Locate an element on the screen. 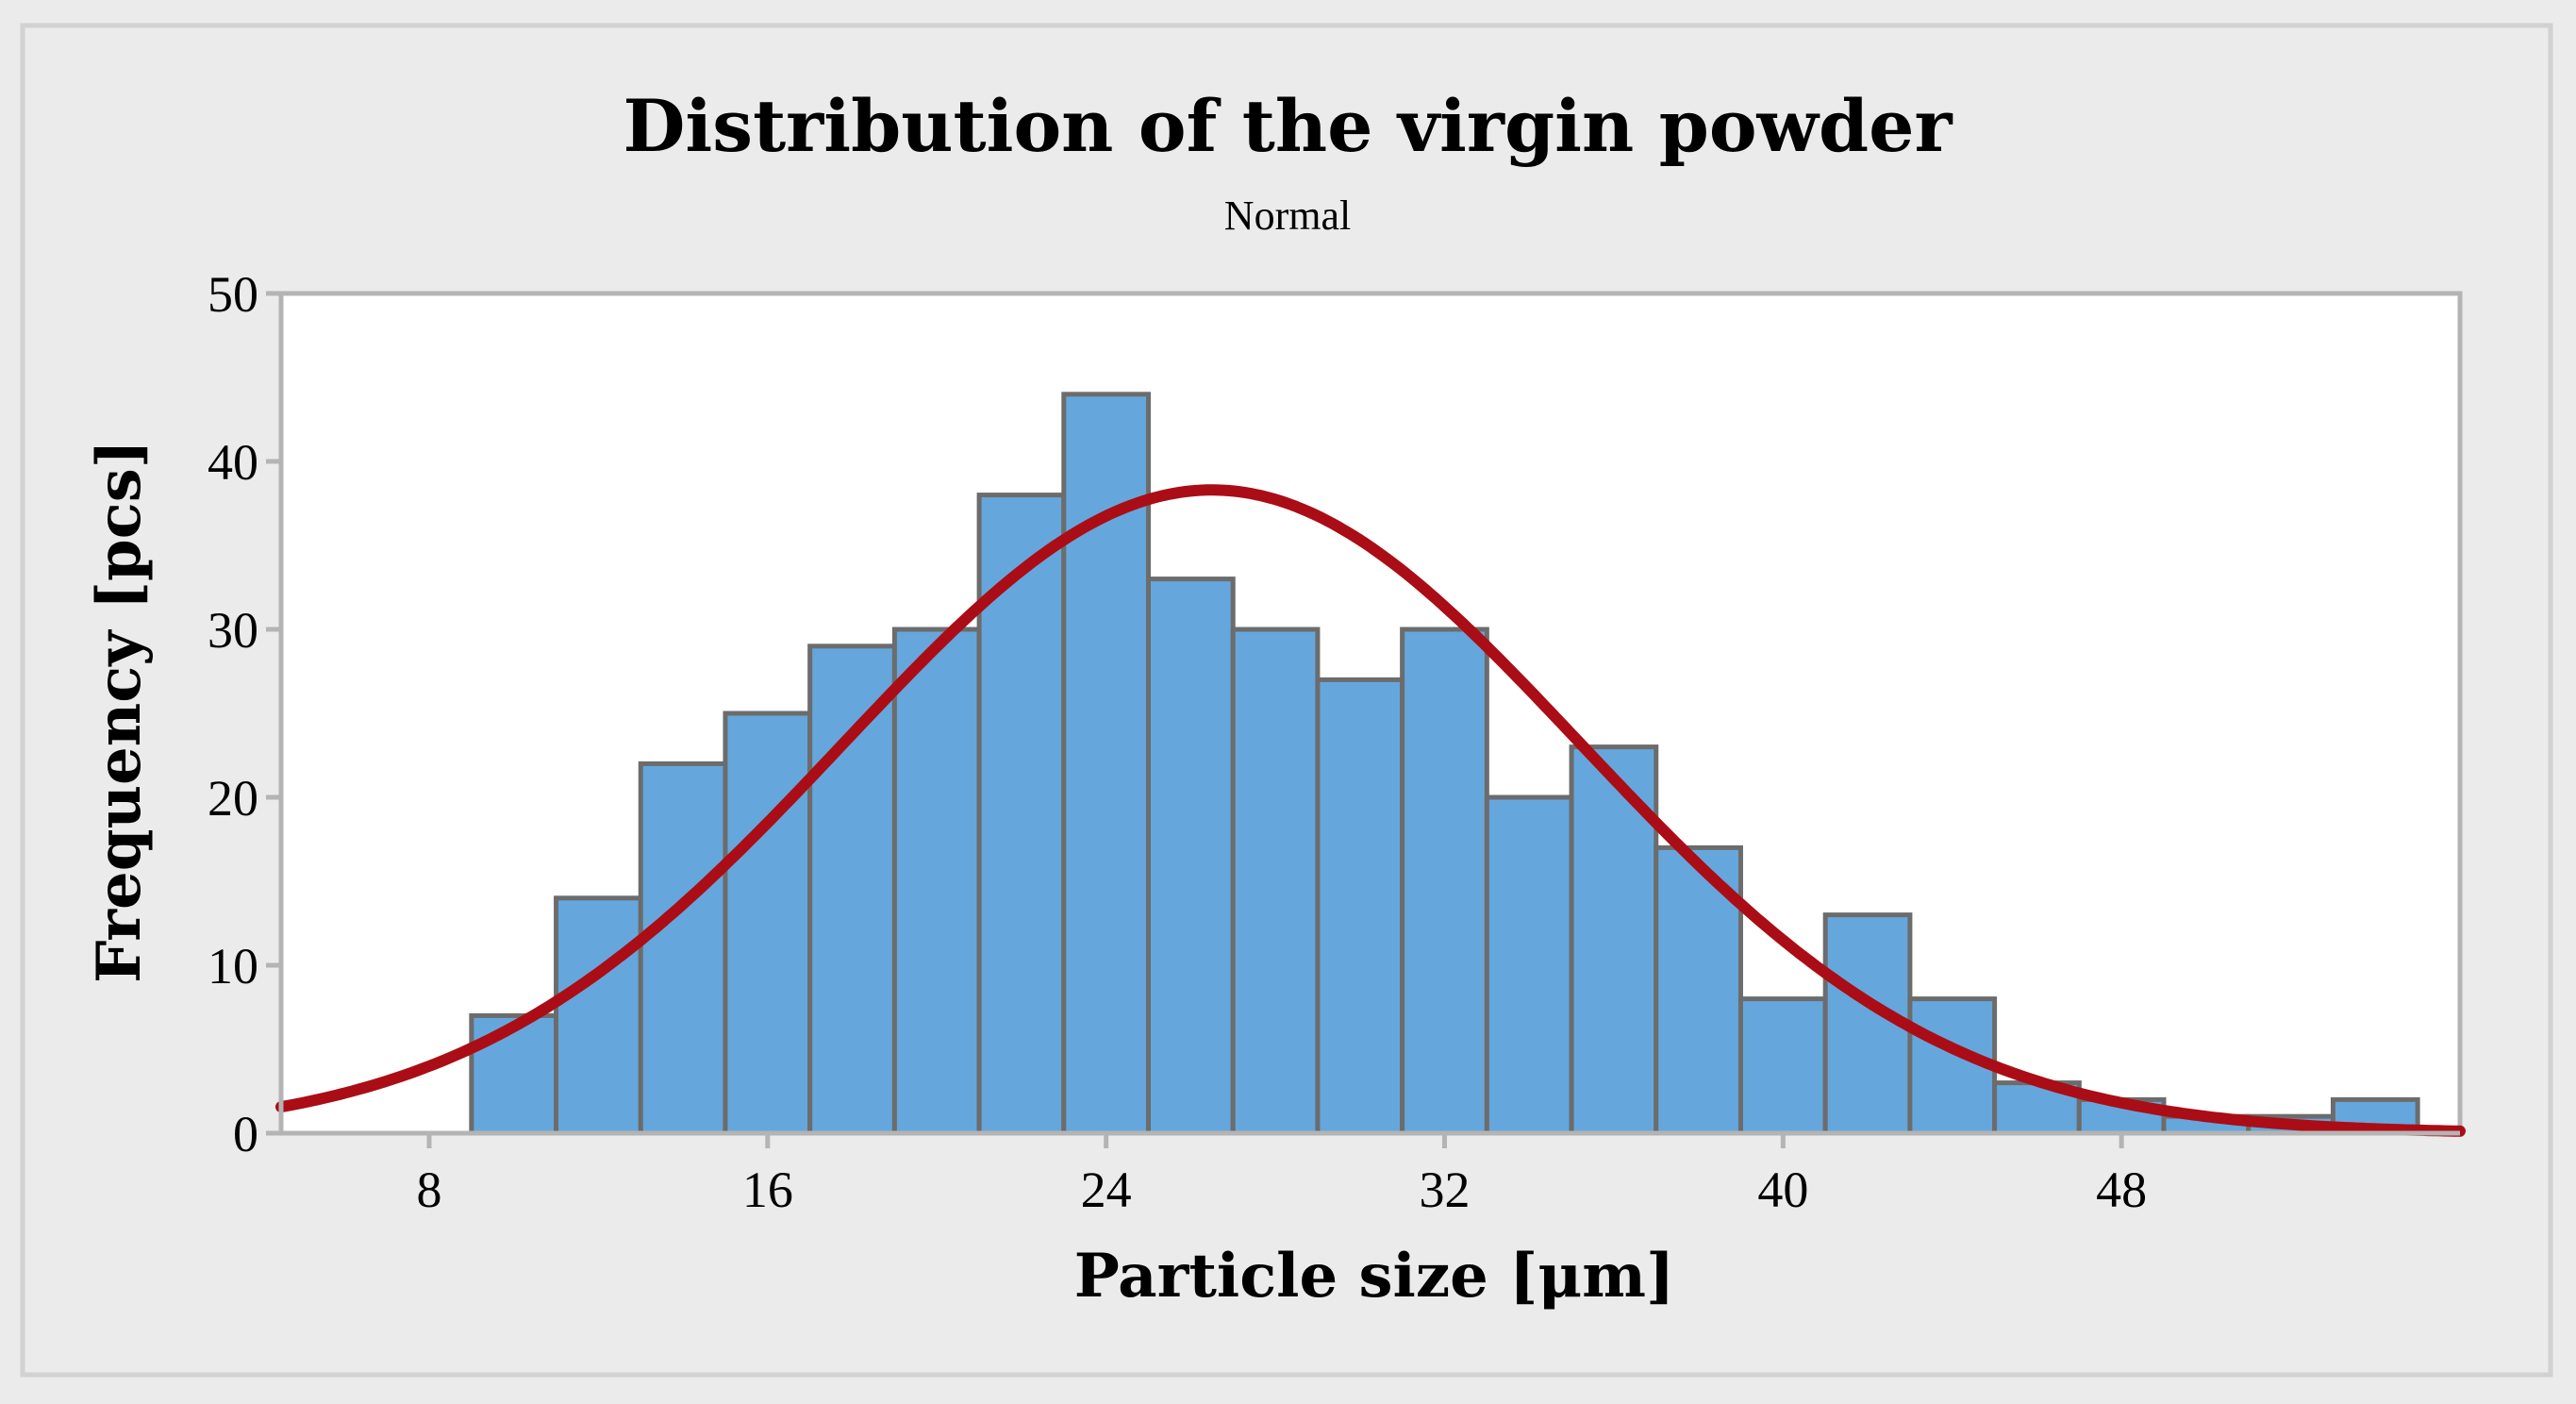  y-axis-ticks: 0 10 20 30 40 50 is located at coordinates (245, 714).